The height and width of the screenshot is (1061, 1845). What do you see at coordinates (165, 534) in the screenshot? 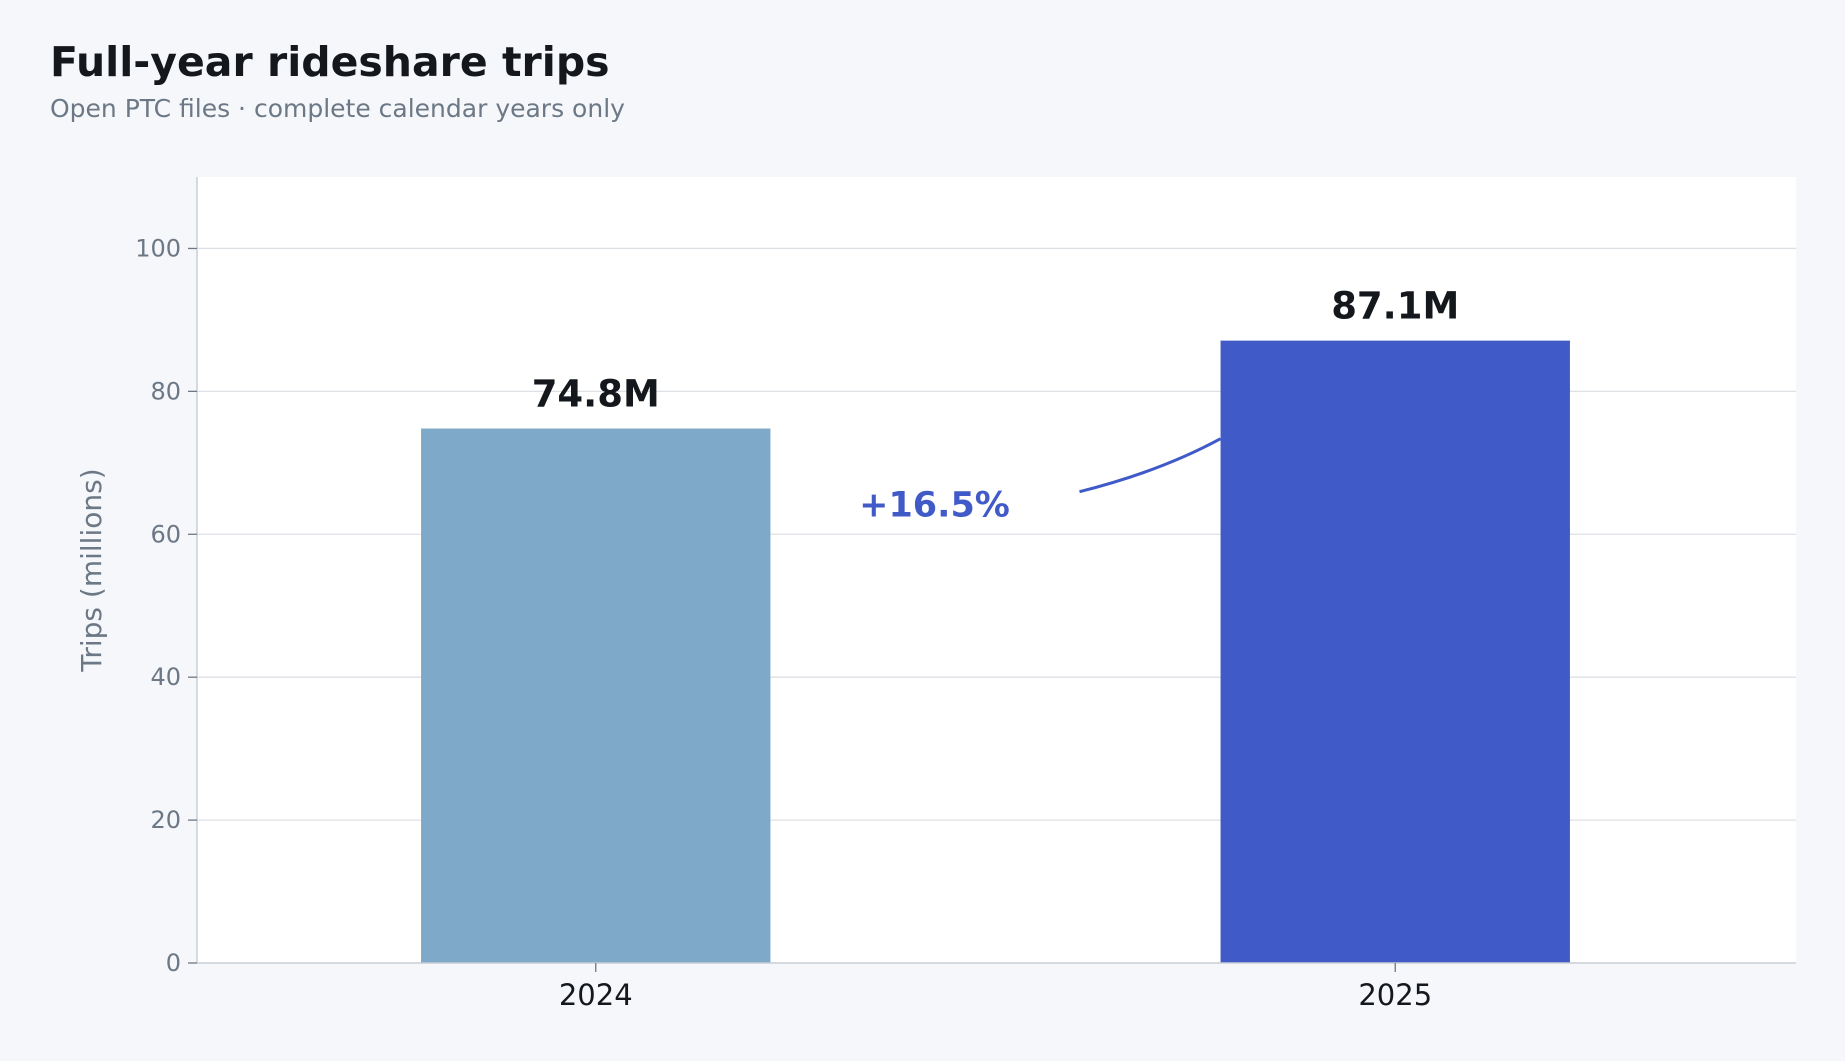
I see `y-tick-label: 60` at bounding box center [165, 534].